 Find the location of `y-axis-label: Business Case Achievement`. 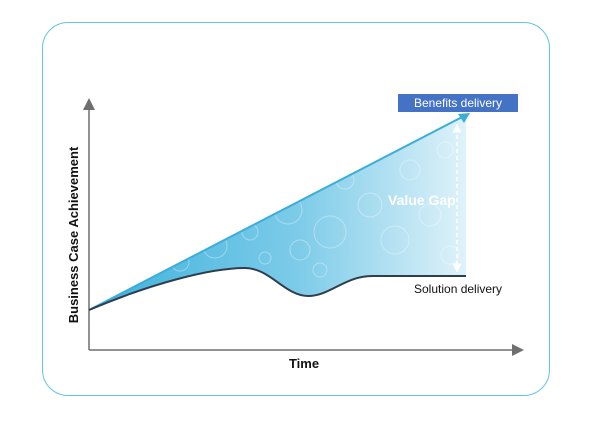

y-axis-label: Business Case Achievement is located at coordinates (73, 234).